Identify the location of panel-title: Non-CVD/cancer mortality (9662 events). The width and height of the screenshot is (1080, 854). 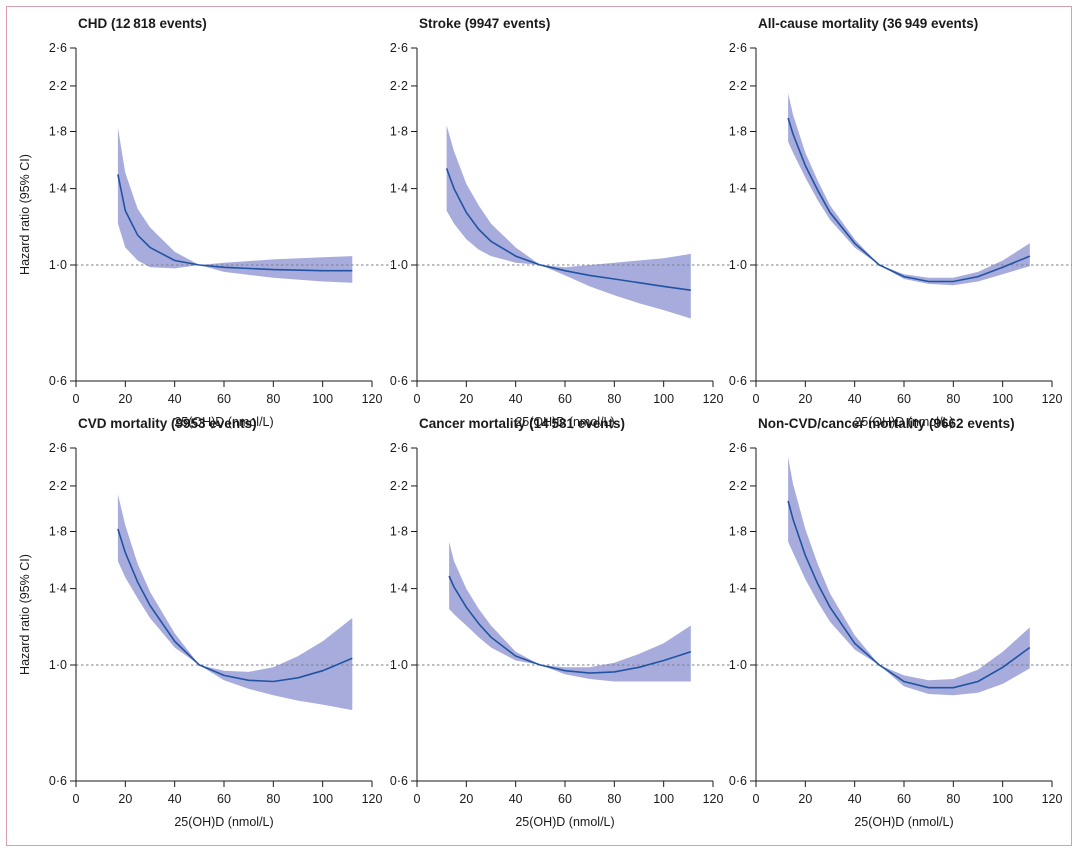
(886, 423).